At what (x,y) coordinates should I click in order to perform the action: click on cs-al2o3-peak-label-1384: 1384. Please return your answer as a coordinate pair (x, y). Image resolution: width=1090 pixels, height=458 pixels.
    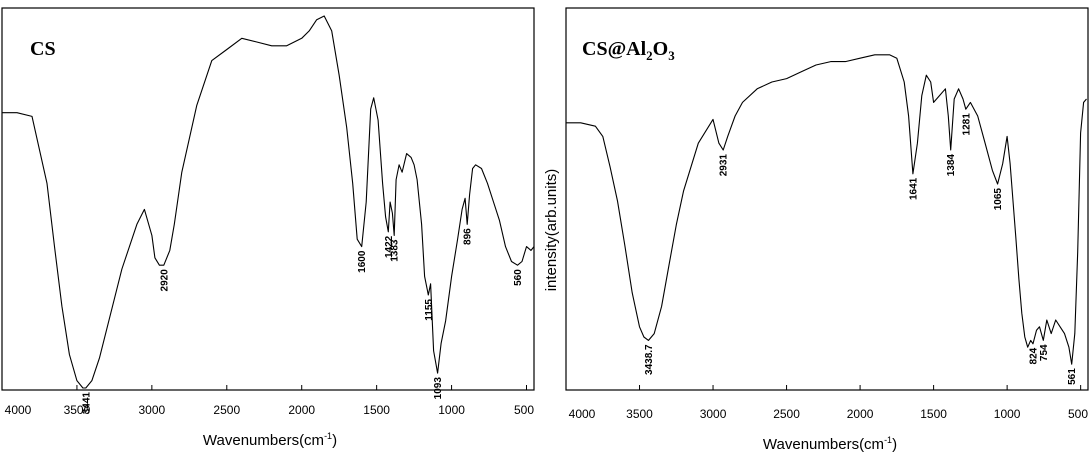
    Looking at the image, I should click on (951, 165).